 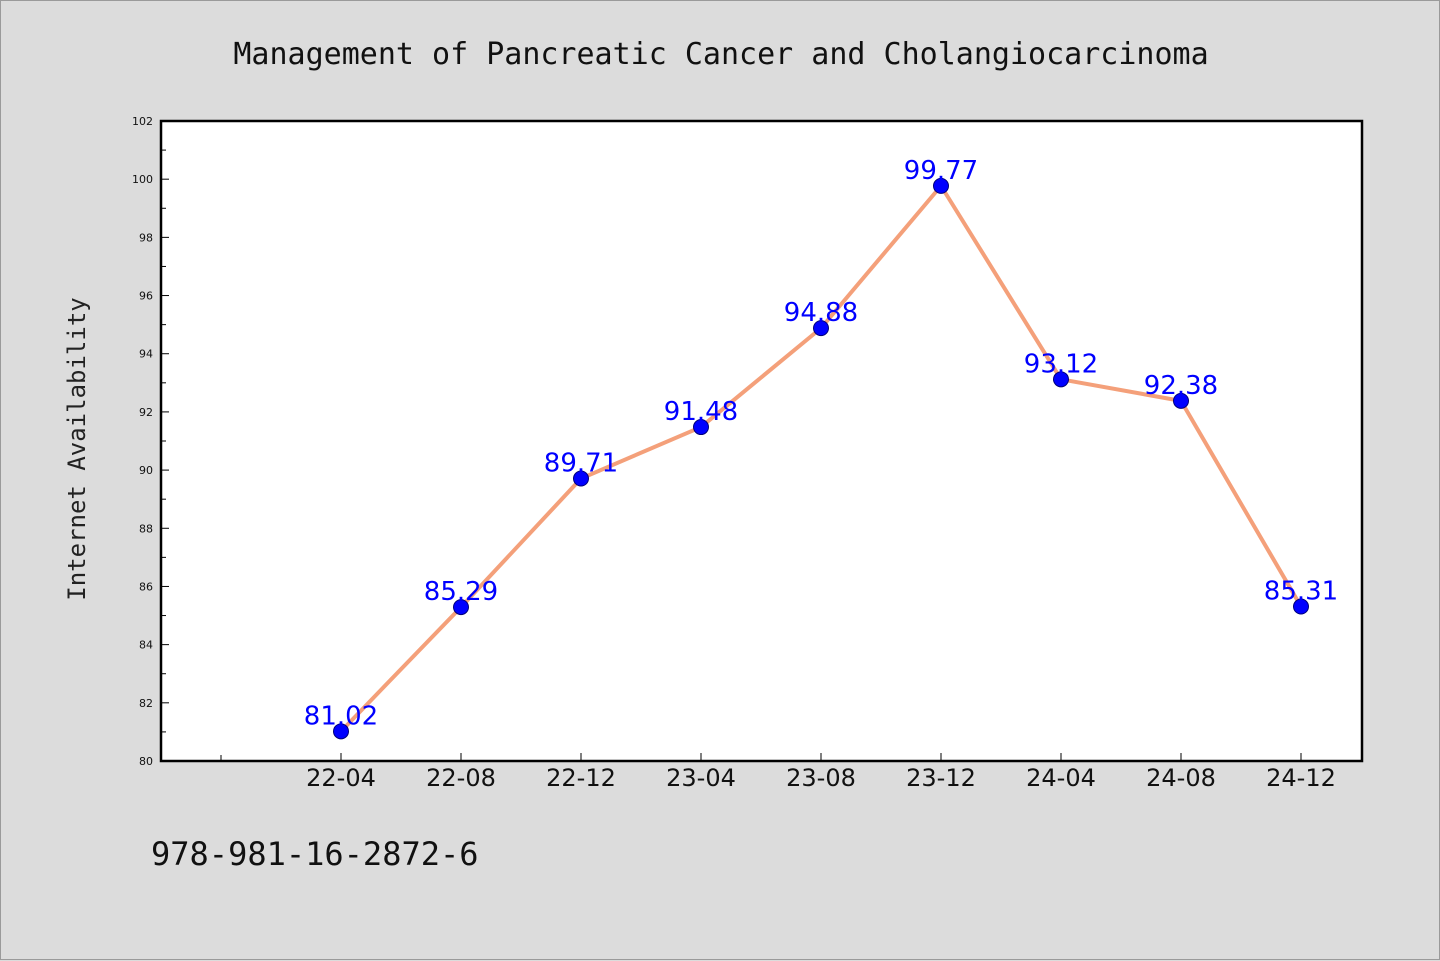 What do you see at coordinates (146, 528) in the screenshot?
I see `y-tick-label: 88` at bounding box center [146, 528].